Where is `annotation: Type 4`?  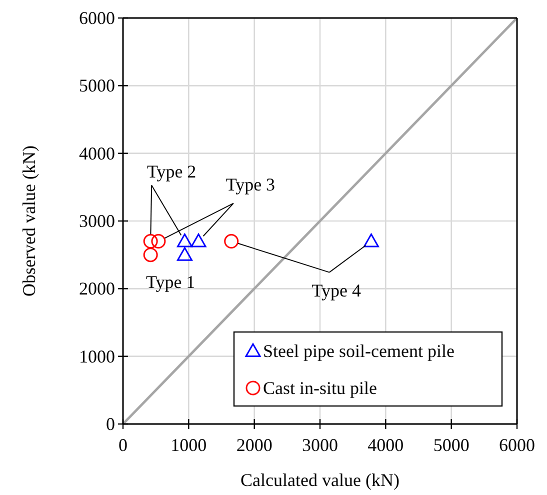 annotation: Type 4 is located at coordinates (336, 290).